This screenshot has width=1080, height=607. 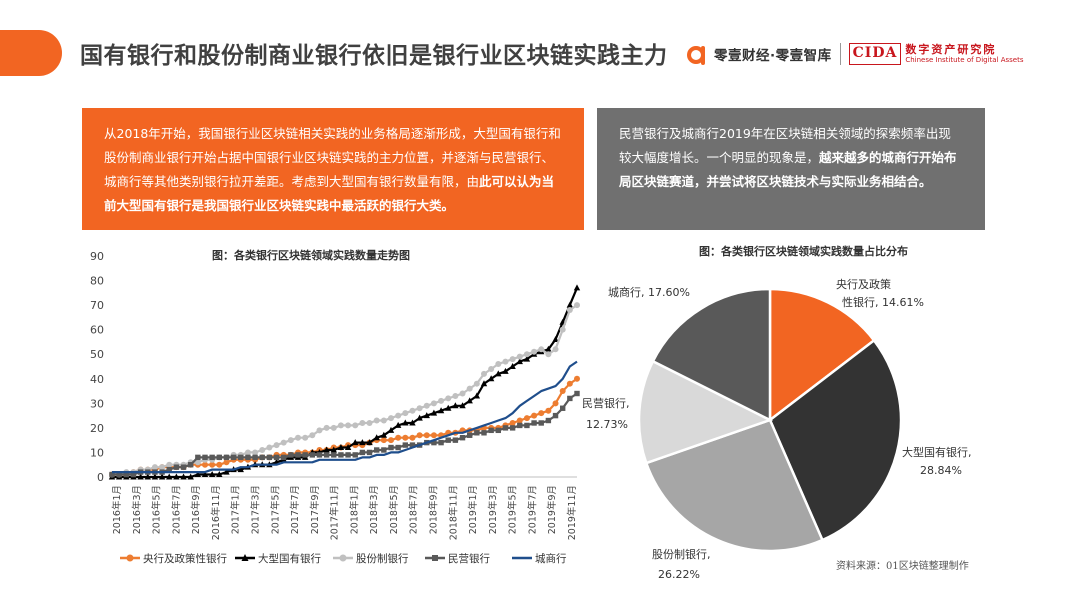 I want to click on pie-slice-民营银行, so click(x=705, y=412).